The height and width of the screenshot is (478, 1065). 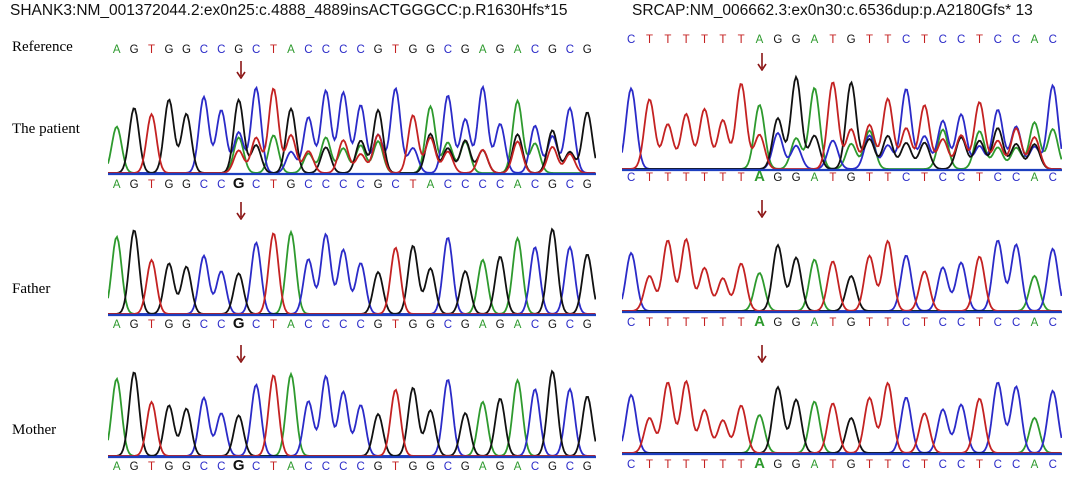 I want to click on label-mother: Mother, so click(x=34, y=430).